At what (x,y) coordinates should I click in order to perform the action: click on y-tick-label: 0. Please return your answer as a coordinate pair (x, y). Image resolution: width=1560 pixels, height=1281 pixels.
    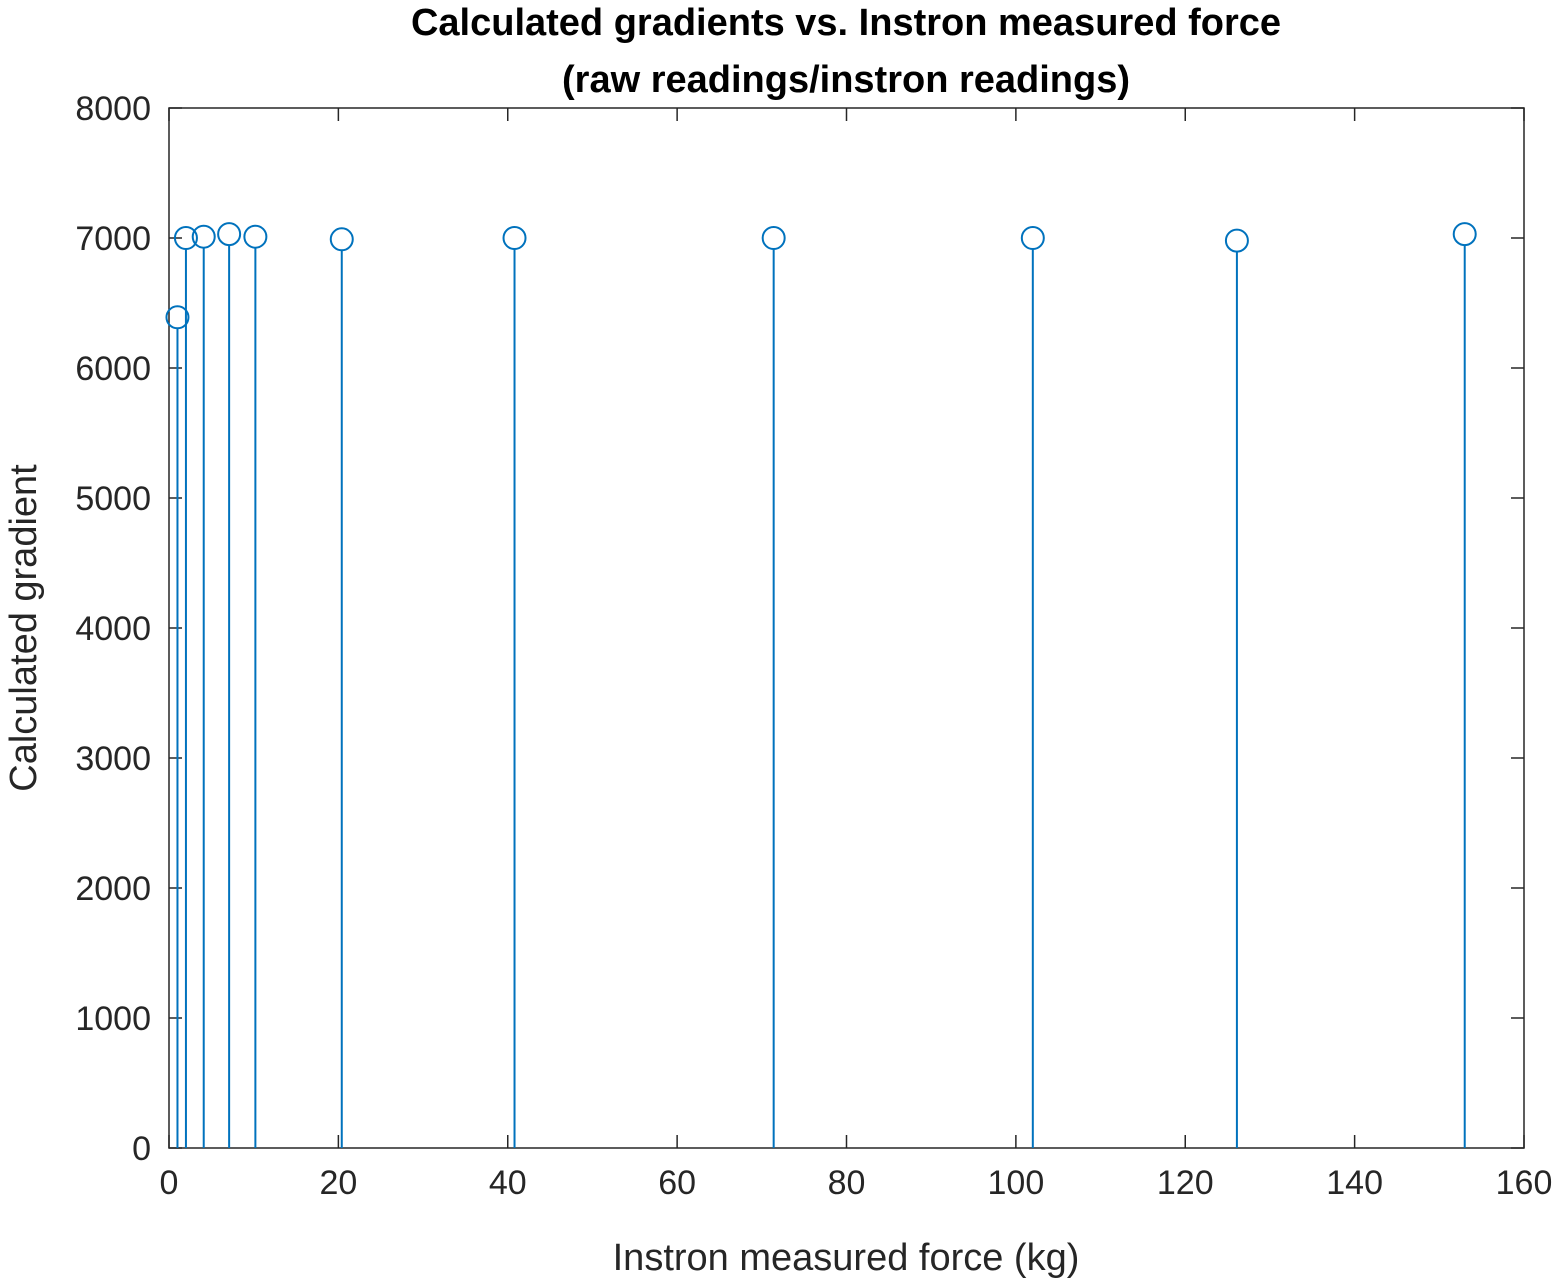
    Looking at the image, I should click on (141, 1149).